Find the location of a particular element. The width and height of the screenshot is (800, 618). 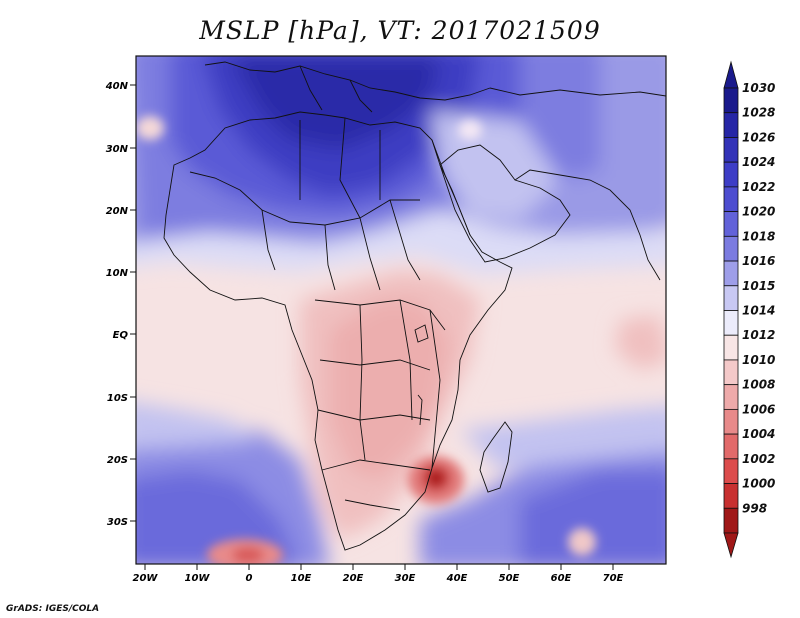

colorbar-label: 1018 is located at coordinates (758, 236).